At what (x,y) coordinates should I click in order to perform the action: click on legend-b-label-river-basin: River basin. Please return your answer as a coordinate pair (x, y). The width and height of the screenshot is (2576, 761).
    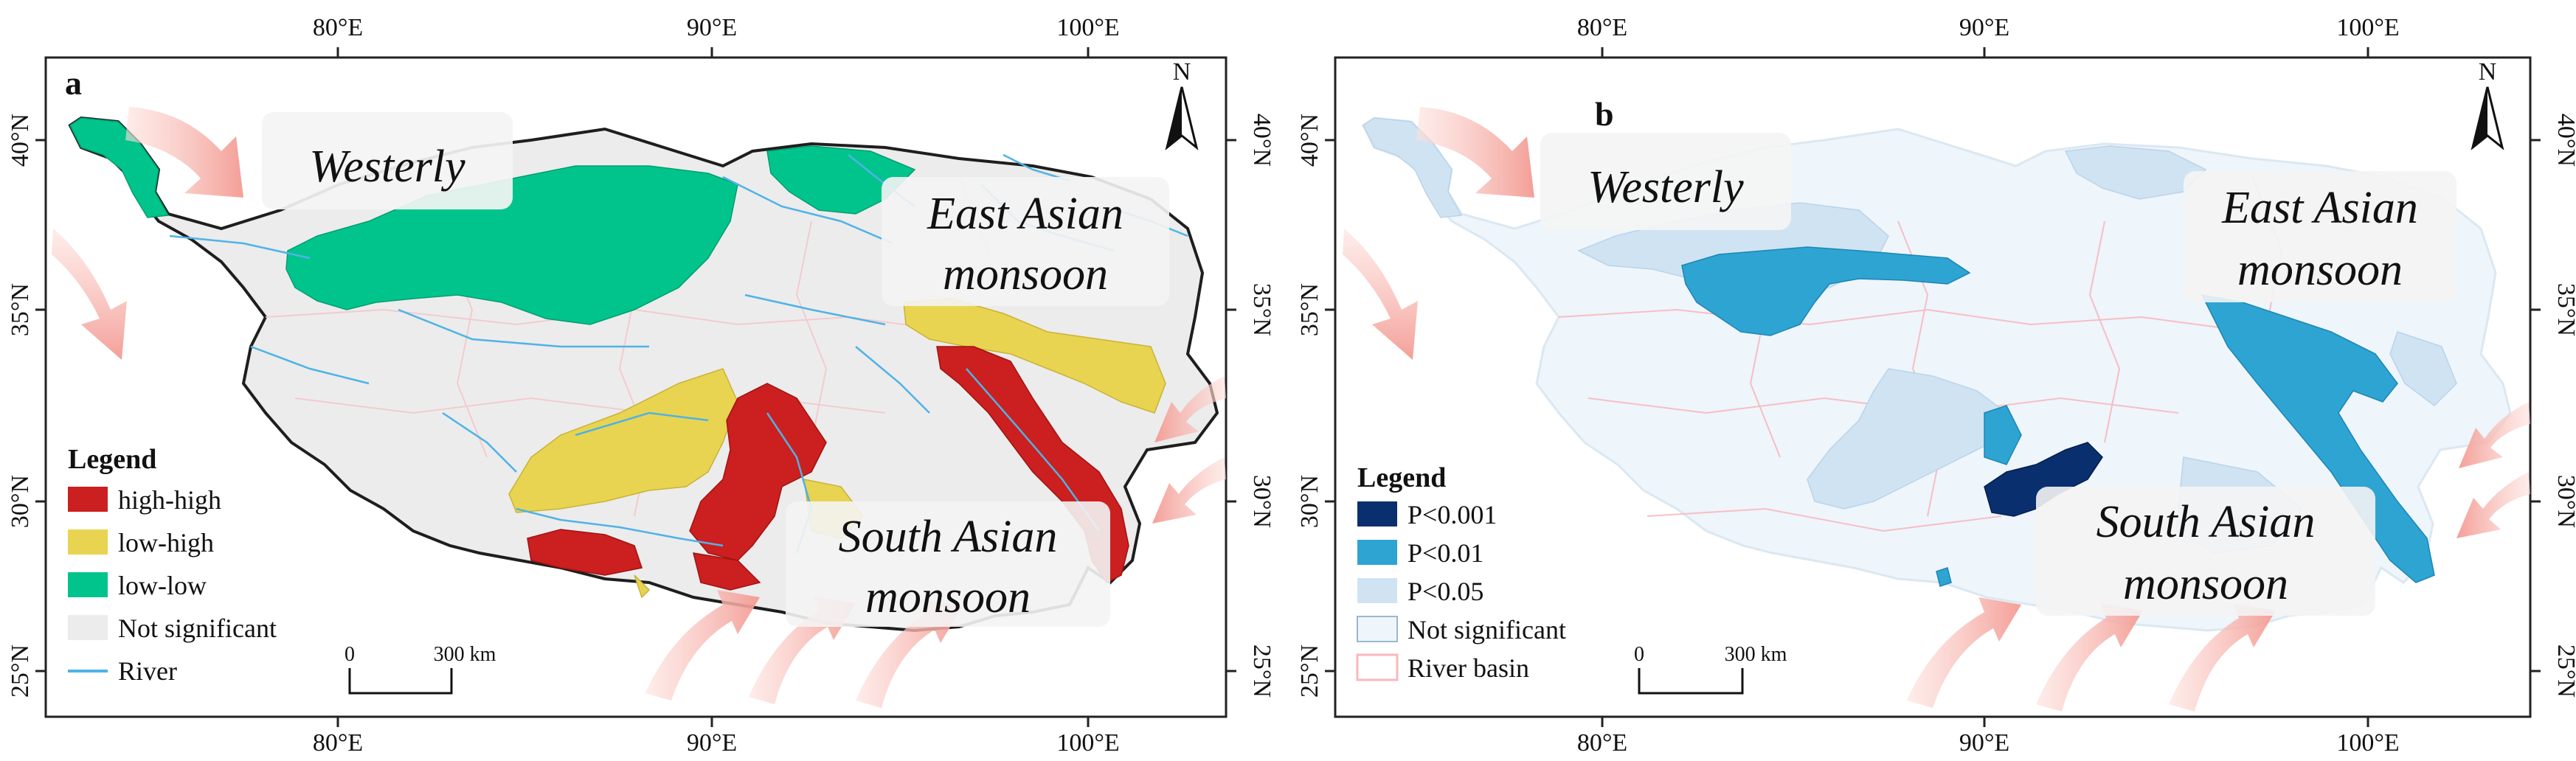
    Looking at the image, I should click on (1469, 668).